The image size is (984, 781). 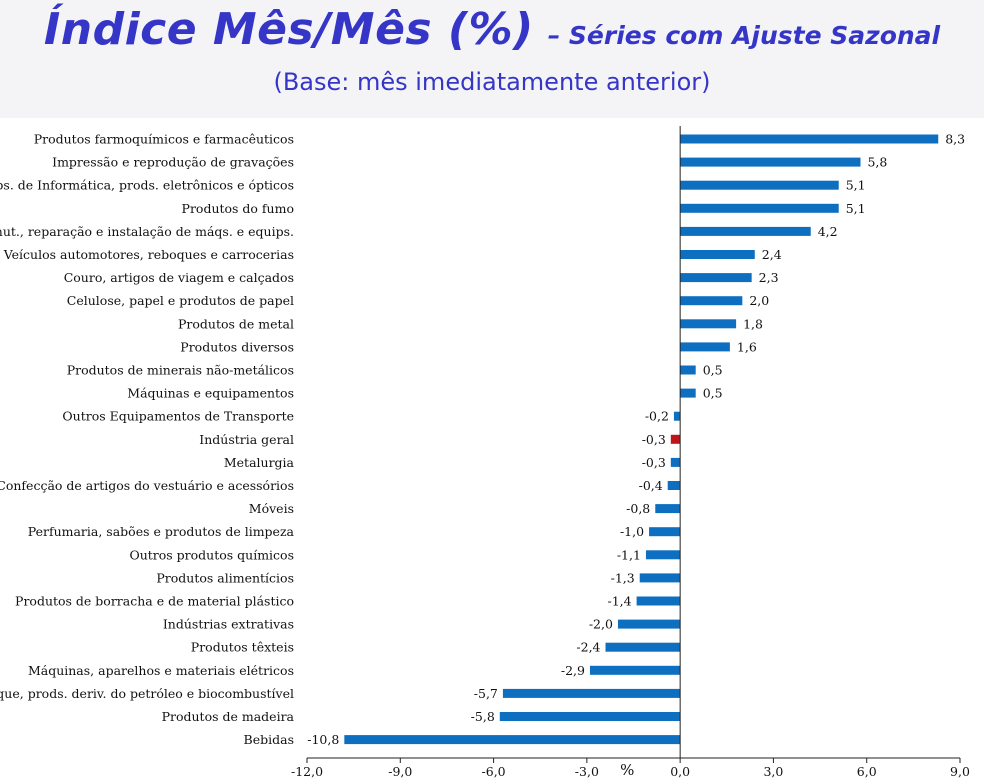 What do you see at coordinates (161, 531) in the screenshot?
I see `category-label-17: Perfumaria, sabões e produtos de limpeza` at bounding box center [161, 531].